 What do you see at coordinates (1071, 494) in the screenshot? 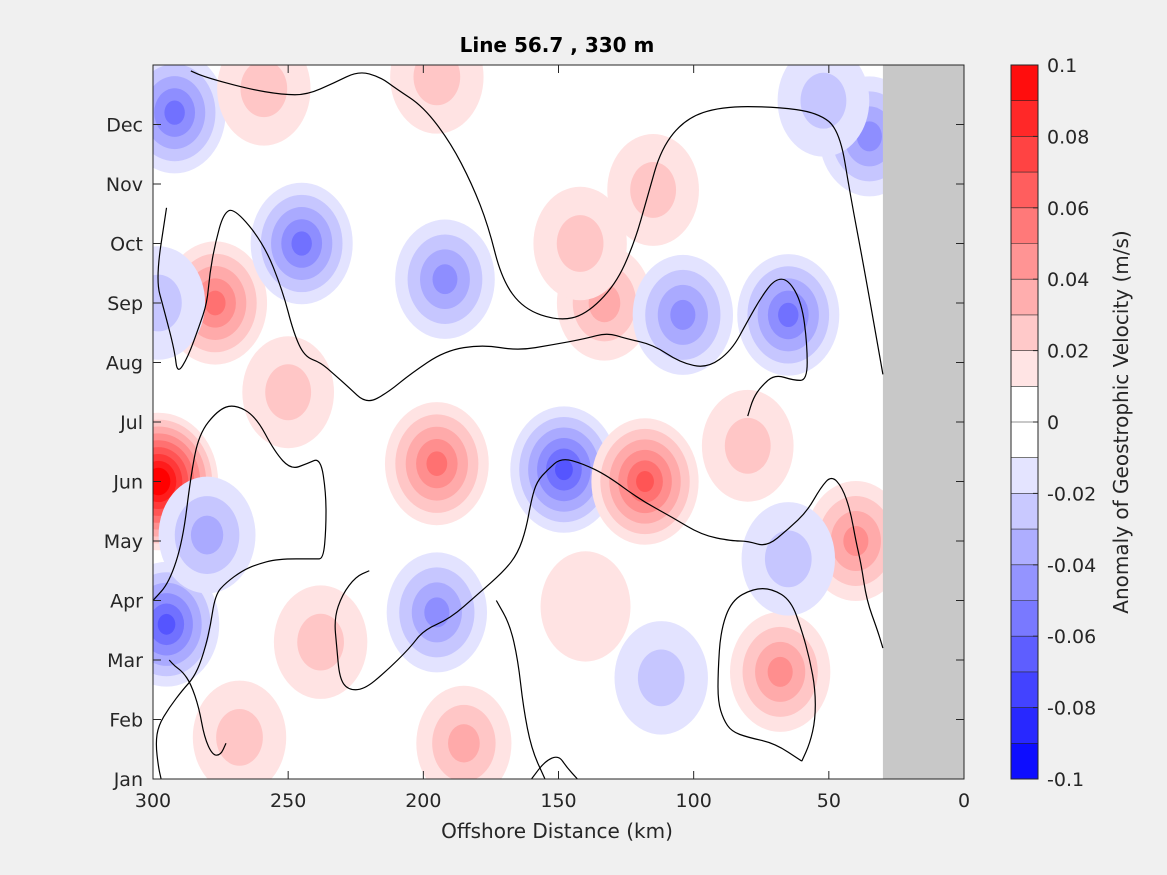
I see `colorbar-tick-label: -0.02` at bounding box center [1071, 494].